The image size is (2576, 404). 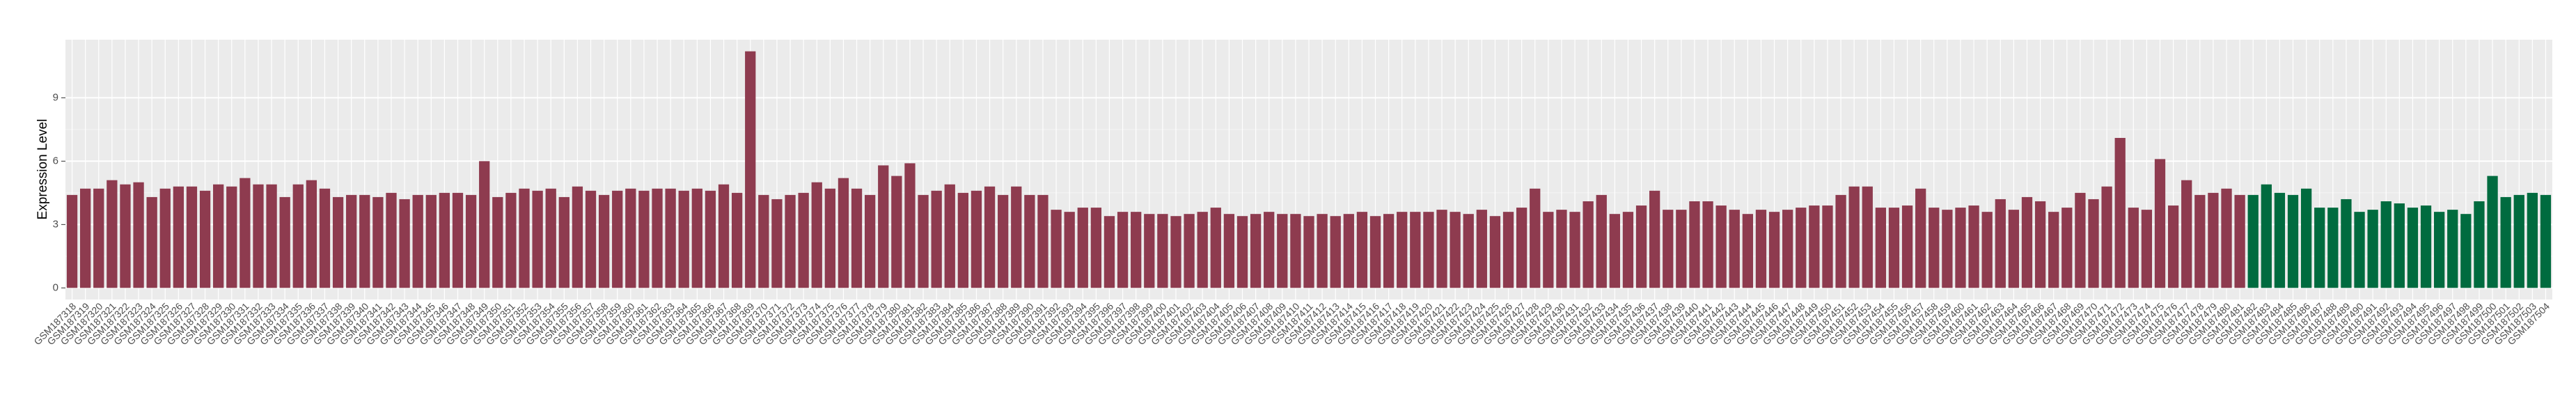 What do you see at coordinates (55, 287) in the screenshot?
I see `y-tick-label: 0` at bounding box center [55, 287].